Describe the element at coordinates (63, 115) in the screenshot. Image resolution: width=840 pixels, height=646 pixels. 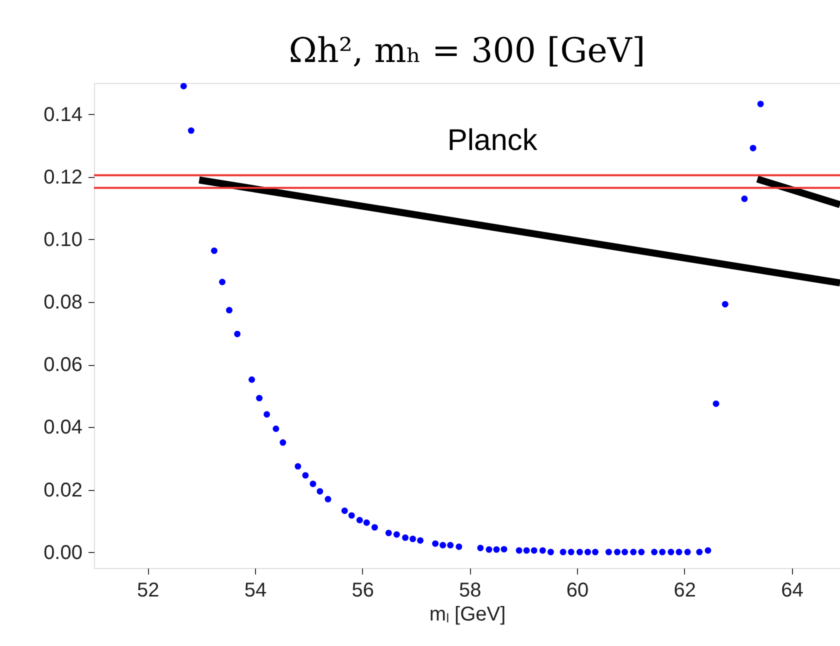
I see `y-tick-label: 0.14` at that location.